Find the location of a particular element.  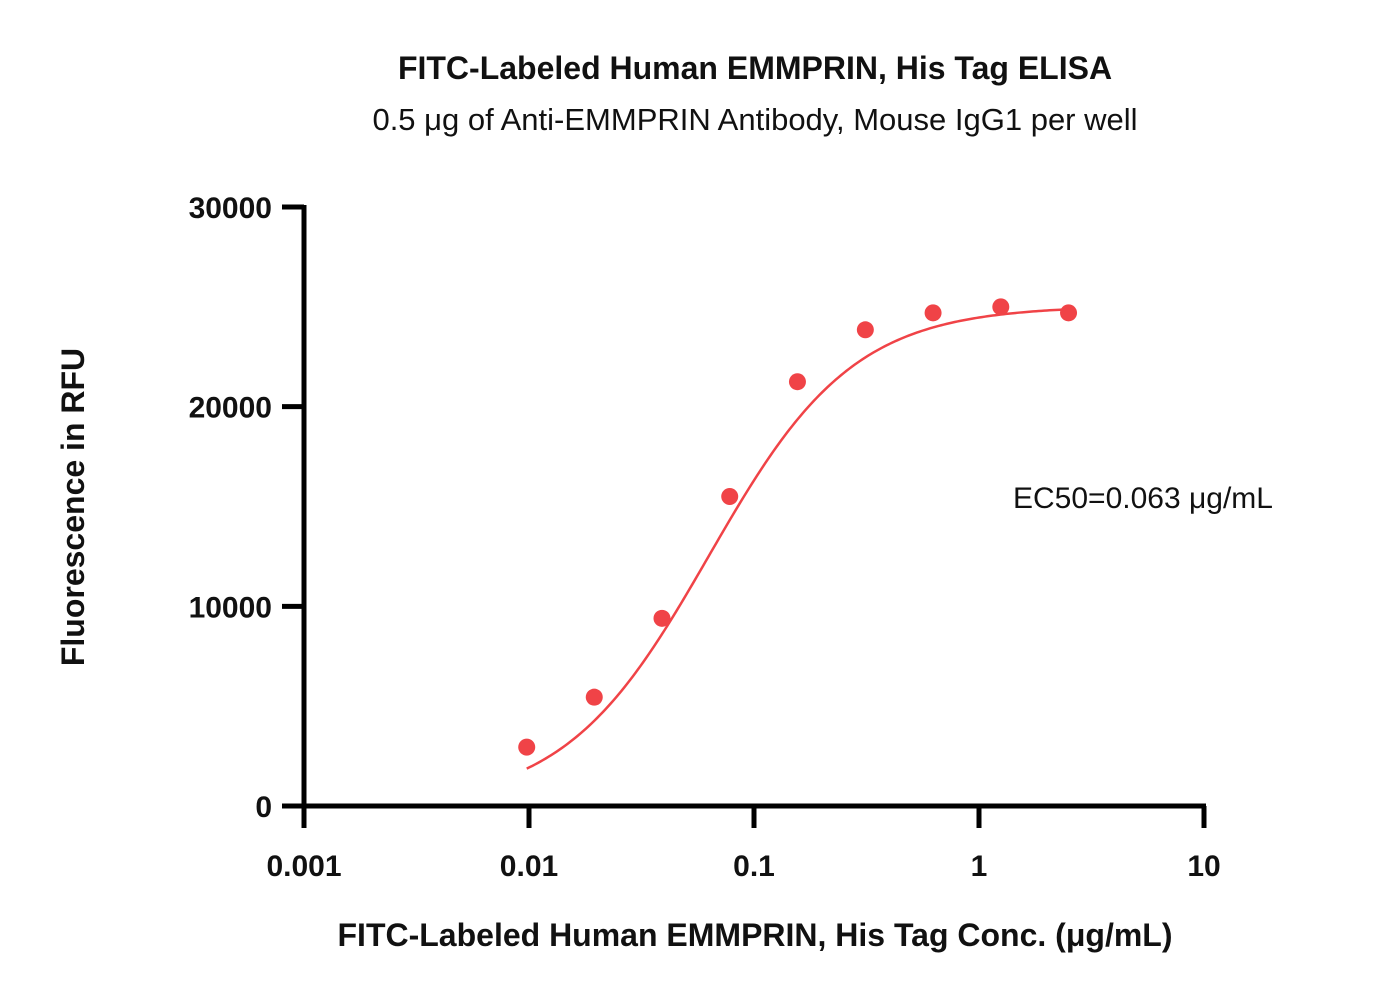

y-axis-label: Fluorescence in RFU is located at coordinates (73, 507).